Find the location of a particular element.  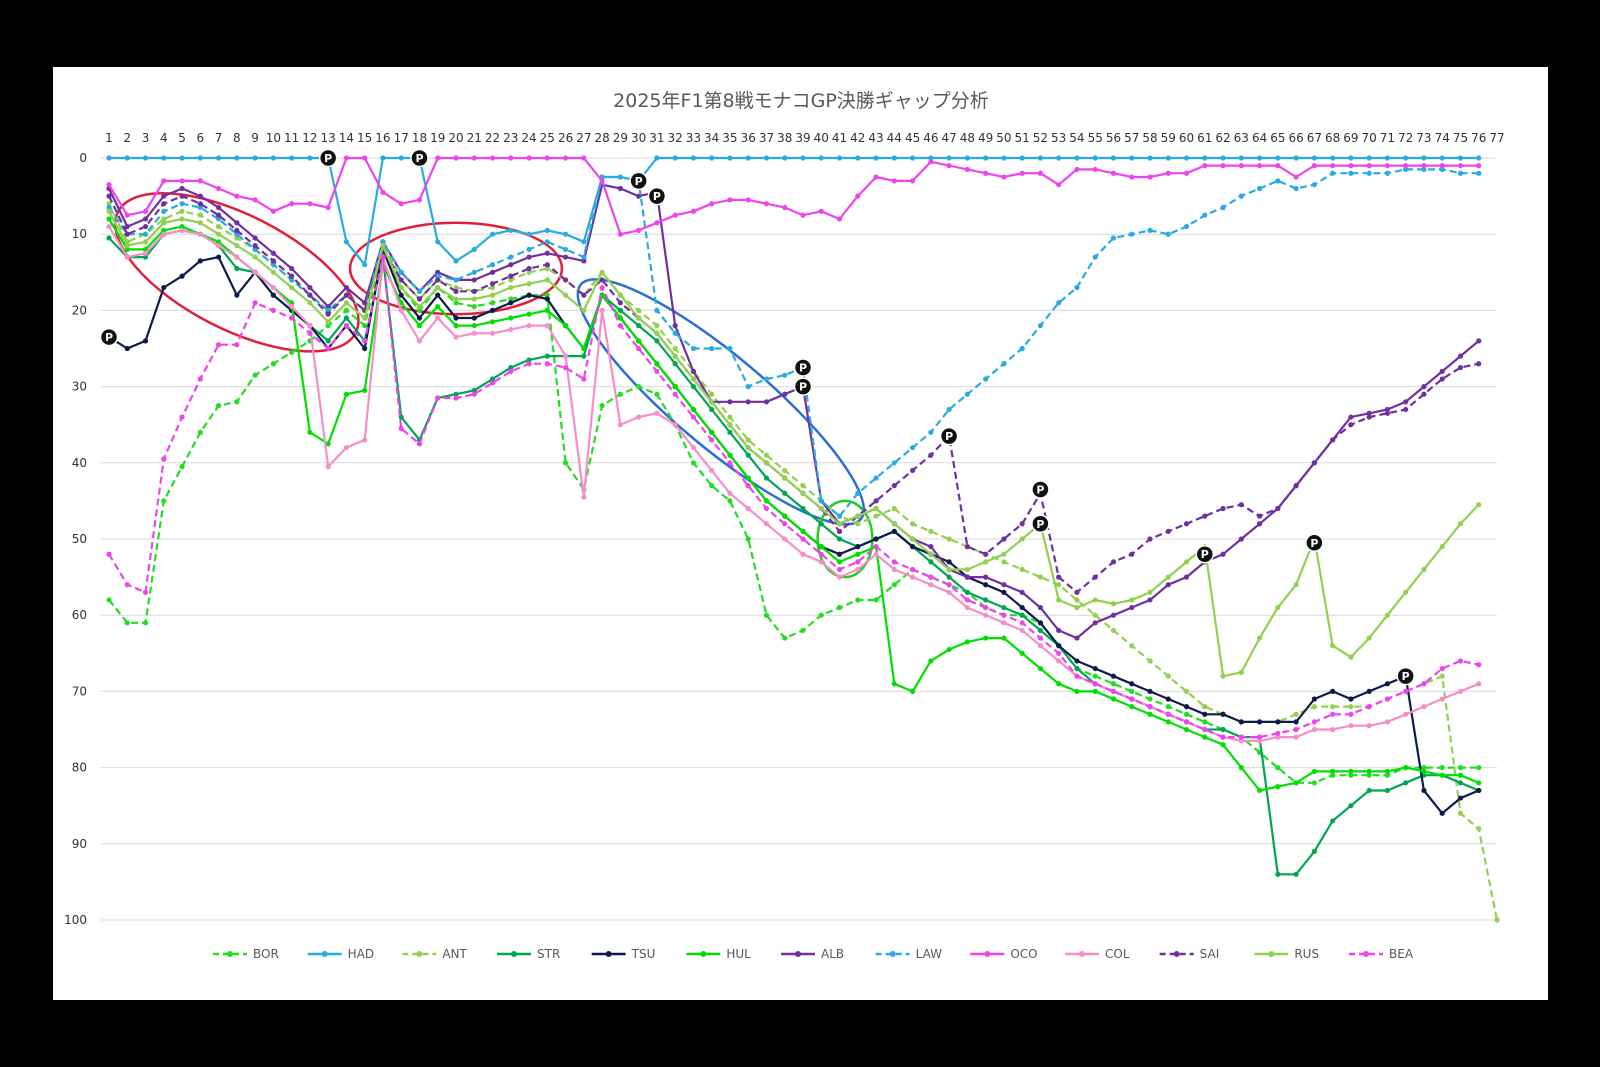

x-tick-label: 12 is located at coordinates (309, 138).